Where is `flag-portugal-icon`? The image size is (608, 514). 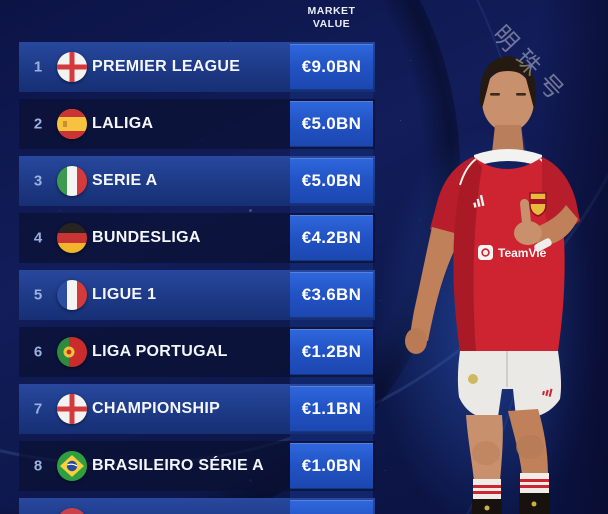 flag-portugal-icon is located at coordinates (72, 352).